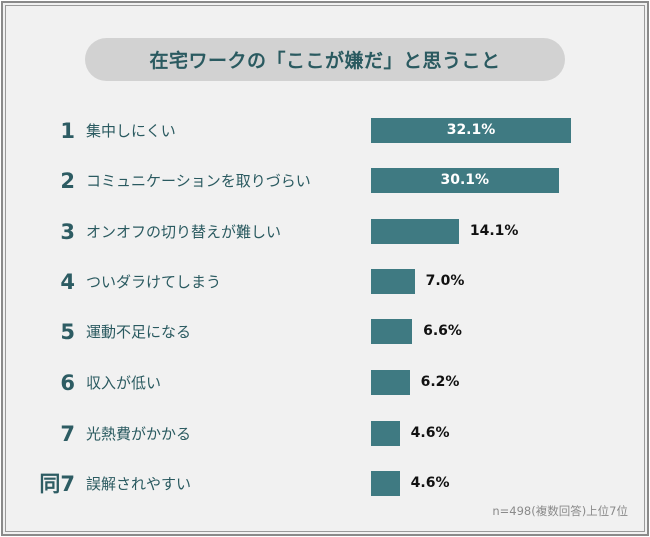 This screenshot has width=650, height=537. I want to click on rank-label: 4, so click(67, 282).